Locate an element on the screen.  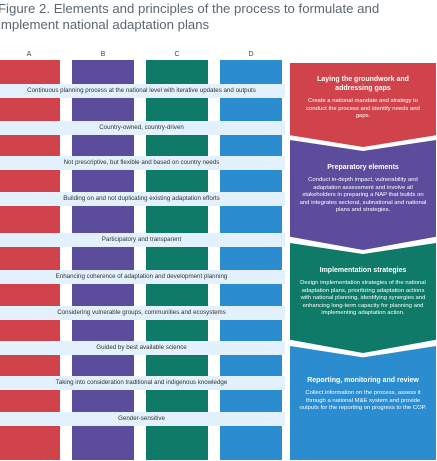
column-c-rule is located at coordinates (177, 61).